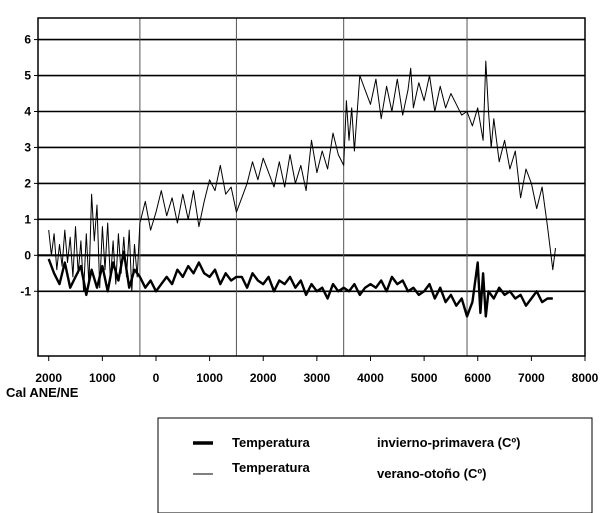 The height and width of the screenshot is (513, 608). I want to click on x-tick-label: 6000, so click(477, 378).